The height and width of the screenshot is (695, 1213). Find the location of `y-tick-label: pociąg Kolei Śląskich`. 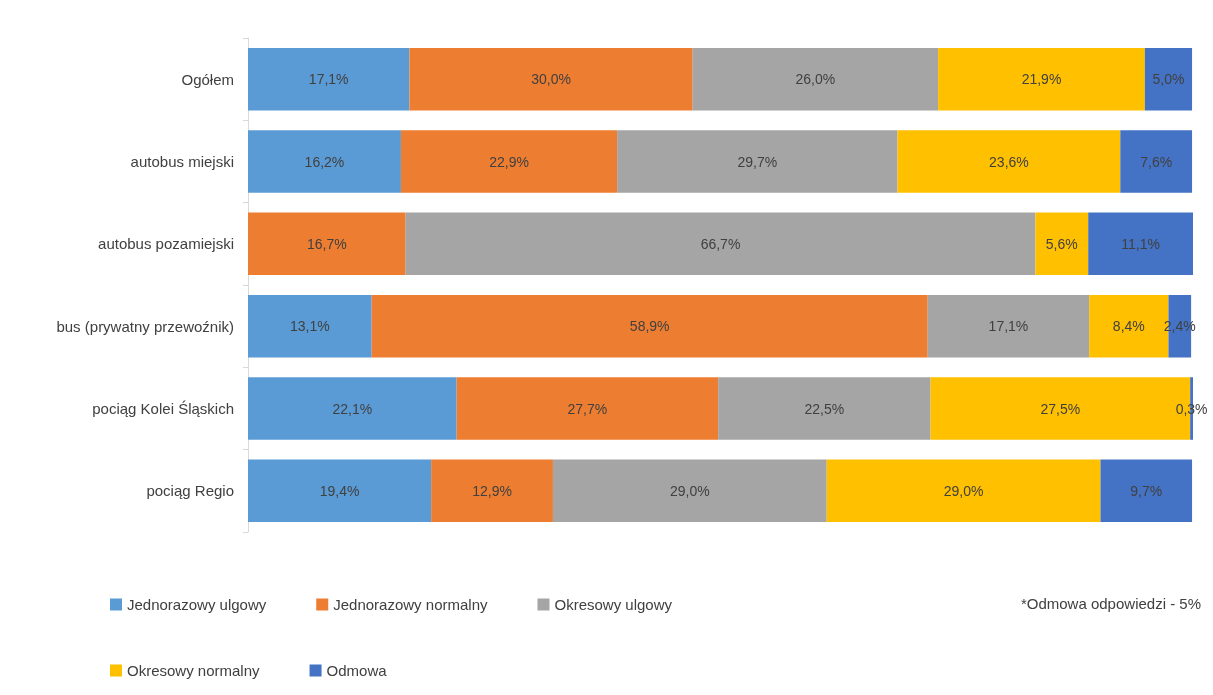

y-tick-label: pociąg Kolei Śląskich is located at coordinates (163, 408).